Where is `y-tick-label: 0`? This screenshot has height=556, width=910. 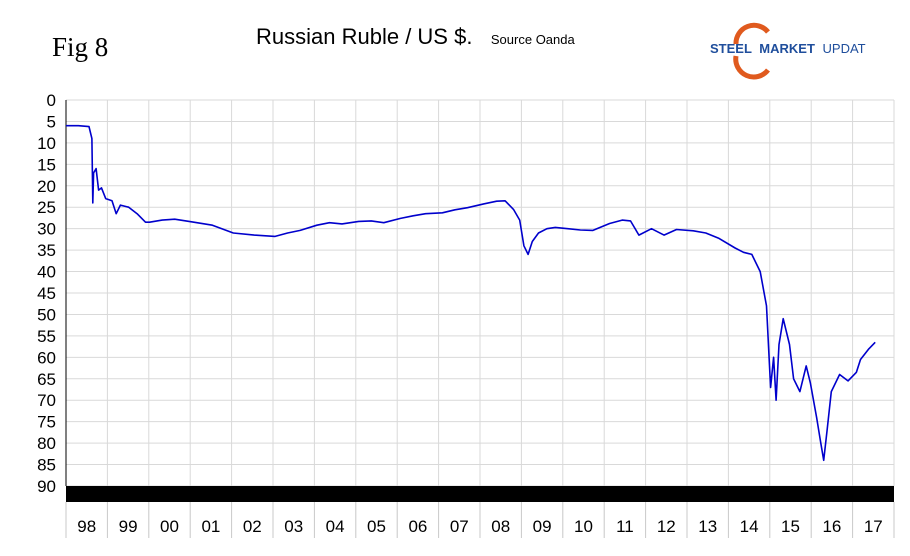
y-tick-label: 0 is located at coordinates (51, 100).